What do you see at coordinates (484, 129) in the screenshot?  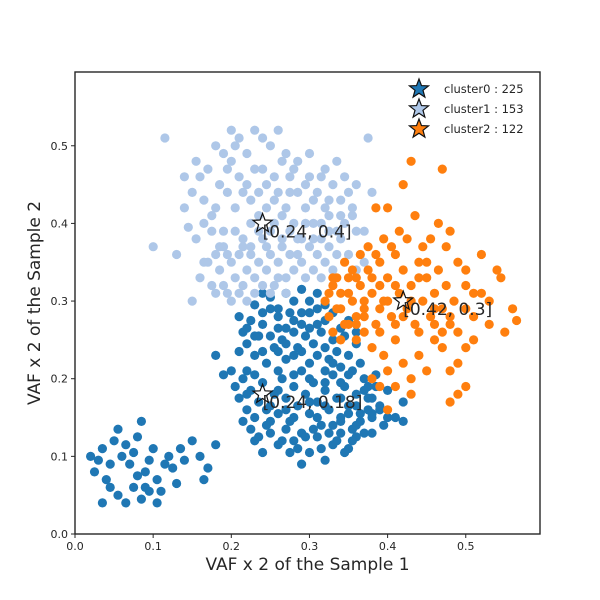 I see `legend-label: cluster2 : 122` at bounding box center [484, 129].